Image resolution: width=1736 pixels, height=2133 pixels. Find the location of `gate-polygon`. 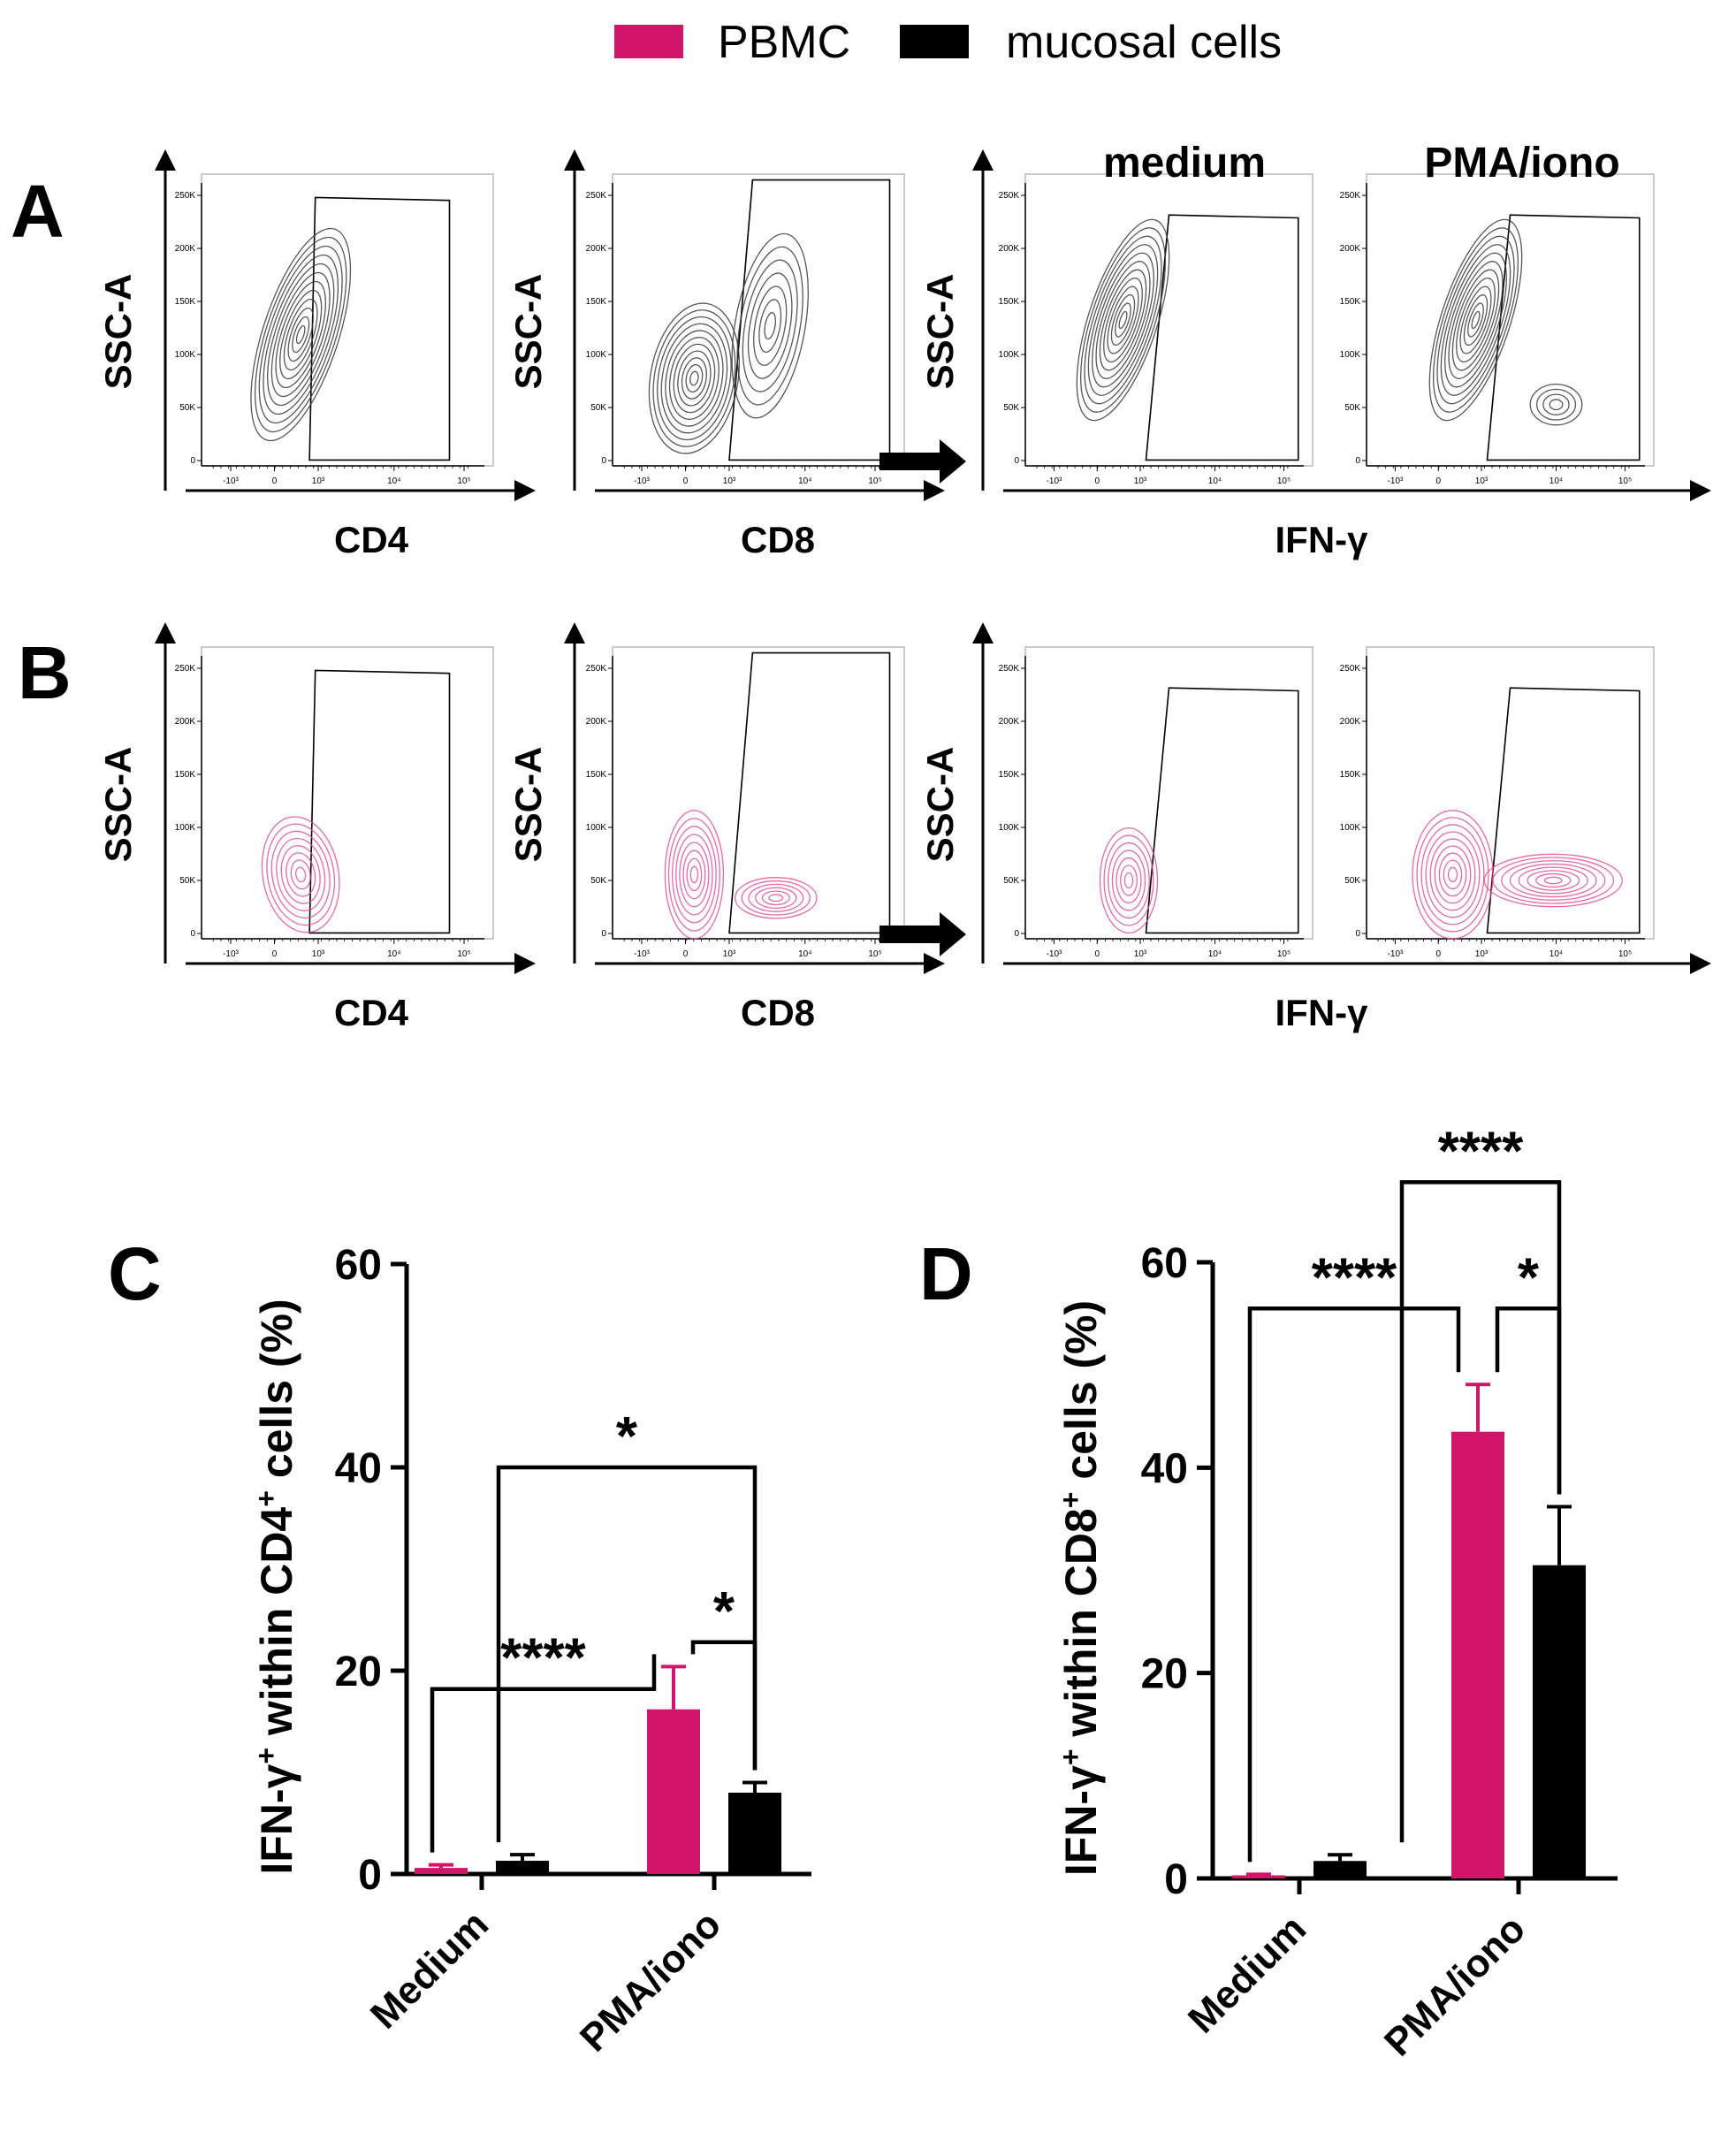

gate-polygon is located at coordinates (1563, 337).